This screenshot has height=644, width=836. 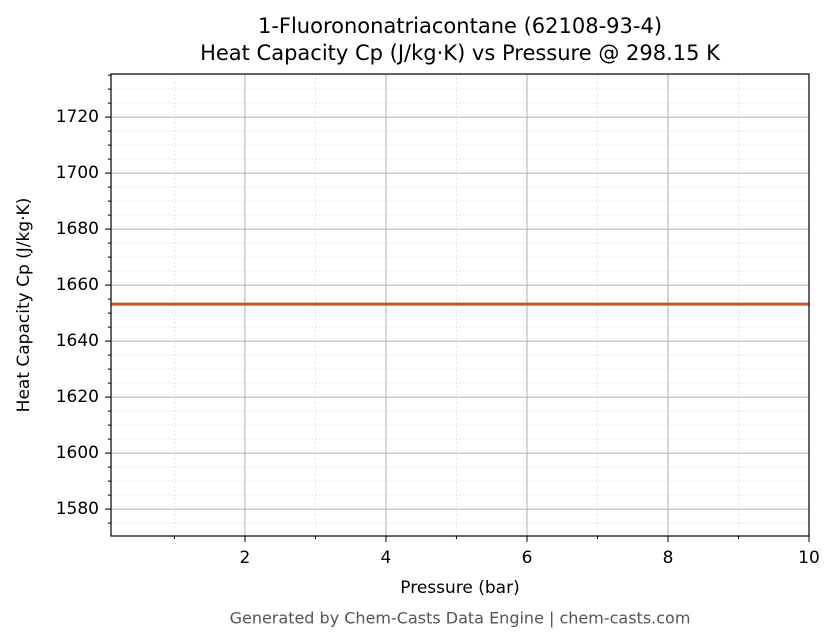 What do you see at coordinates (245, 558) in the screenshot?
I see `x-tick-label: 2` at bounding box center [245, 558].